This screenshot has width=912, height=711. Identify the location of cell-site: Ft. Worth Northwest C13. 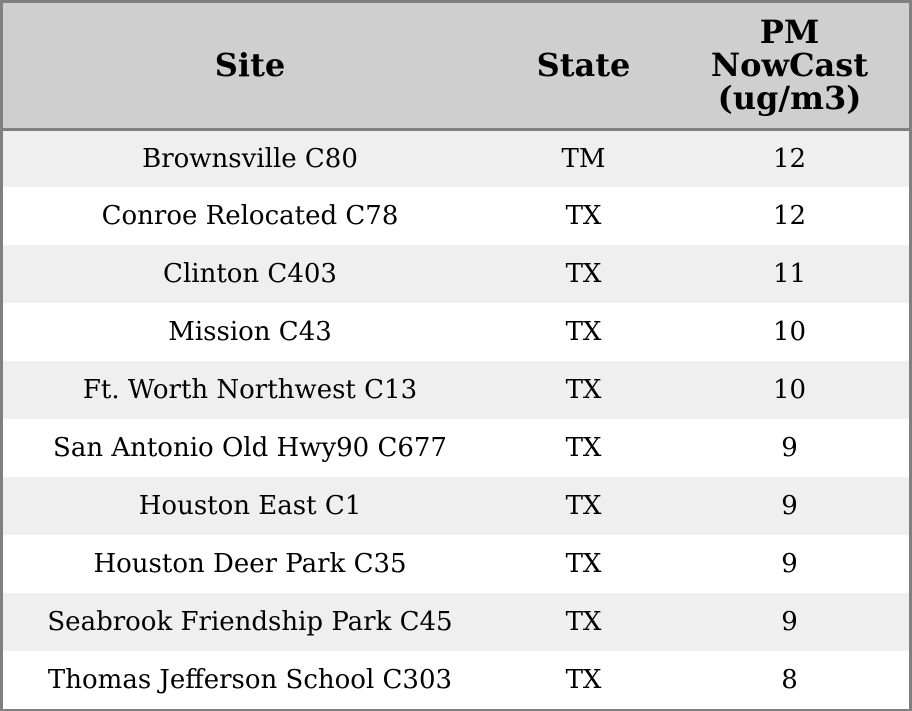
(250, 390).